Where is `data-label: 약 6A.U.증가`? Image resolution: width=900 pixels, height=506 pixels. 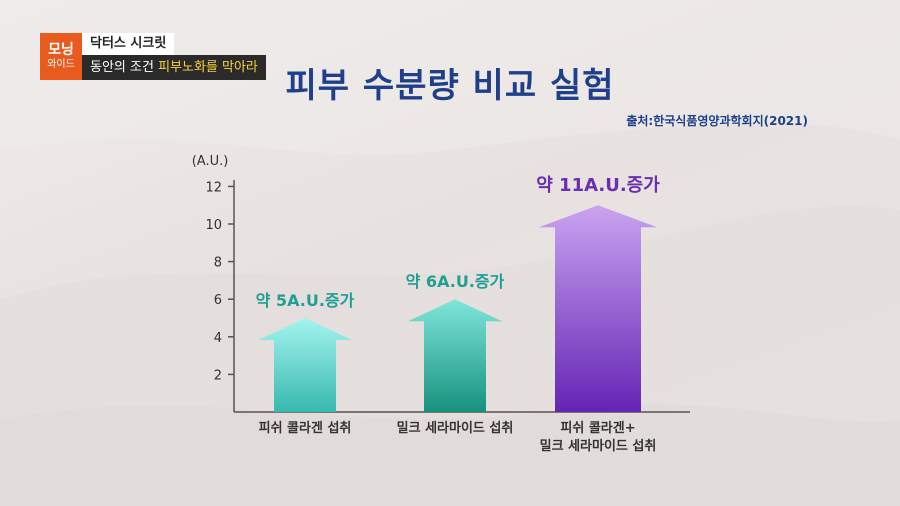 data-label: 약 6A.U.증가 is located at coordinates (455, 281).